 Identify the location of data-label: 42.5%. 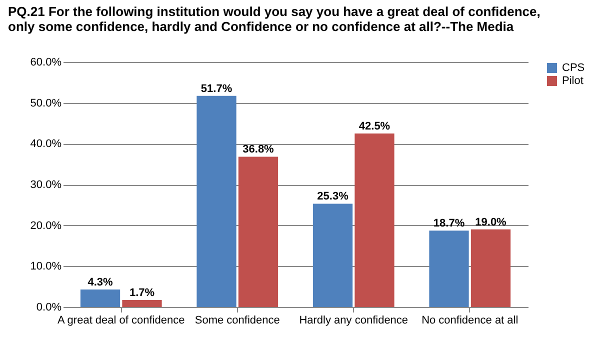
(374, 126).